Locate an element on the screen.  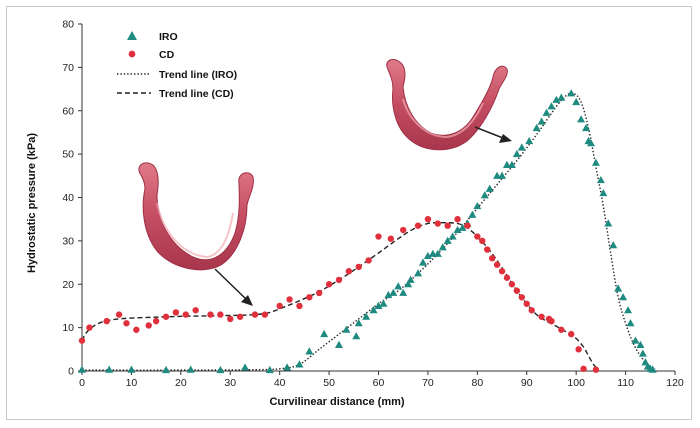
y-tick-label: 60 is located at coordinates (68, 111).